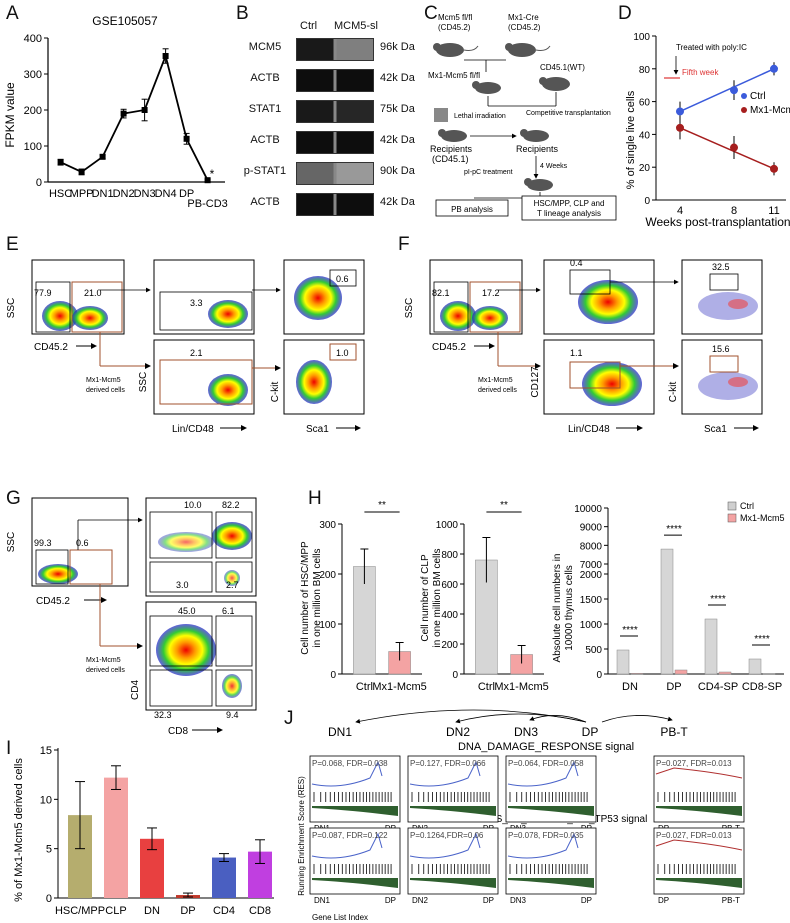 Image resolution: width=790 pixels, height=923 pixels. Describe the element at coordinates (630, 687) in the screenshot. I see `h3-xtick-label: DN` at that location.